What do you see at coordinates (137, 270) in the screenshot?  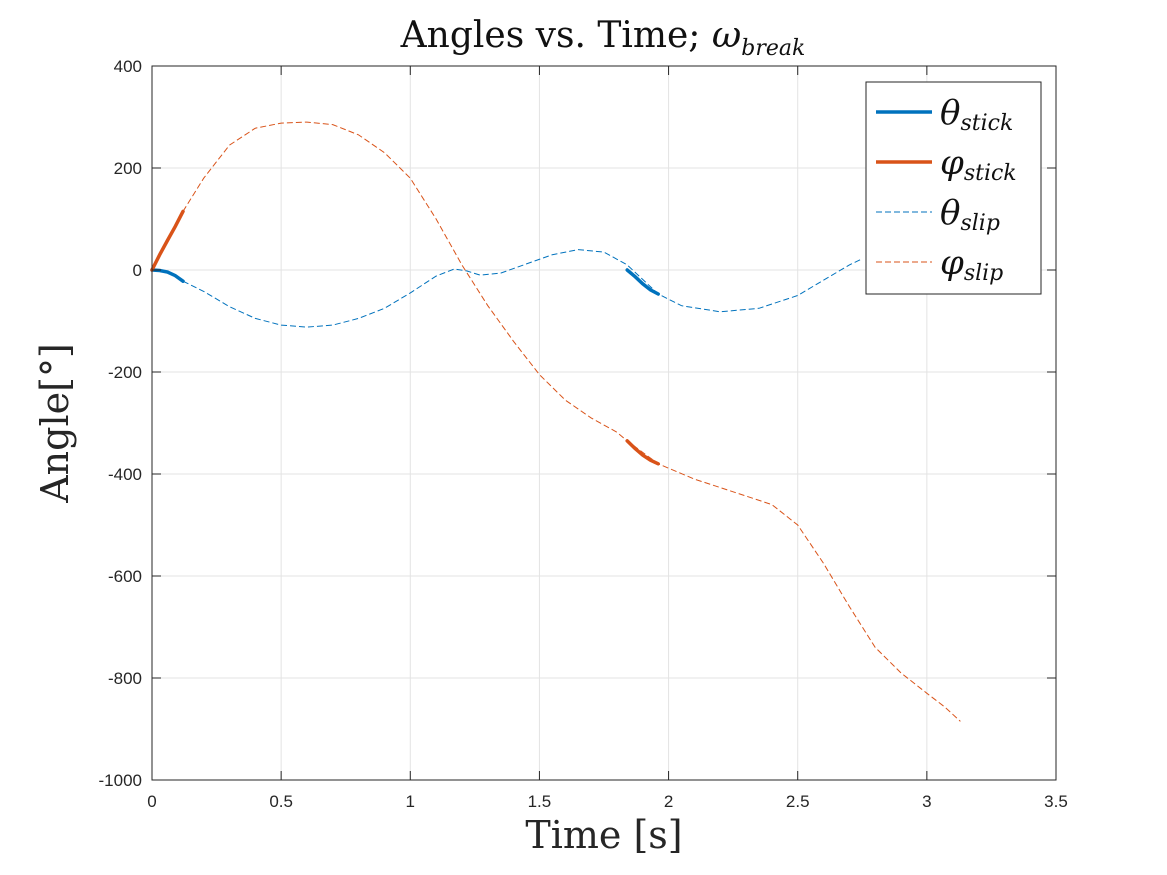 I see `y-tick-label: 0` at bounding box center [137, 270].